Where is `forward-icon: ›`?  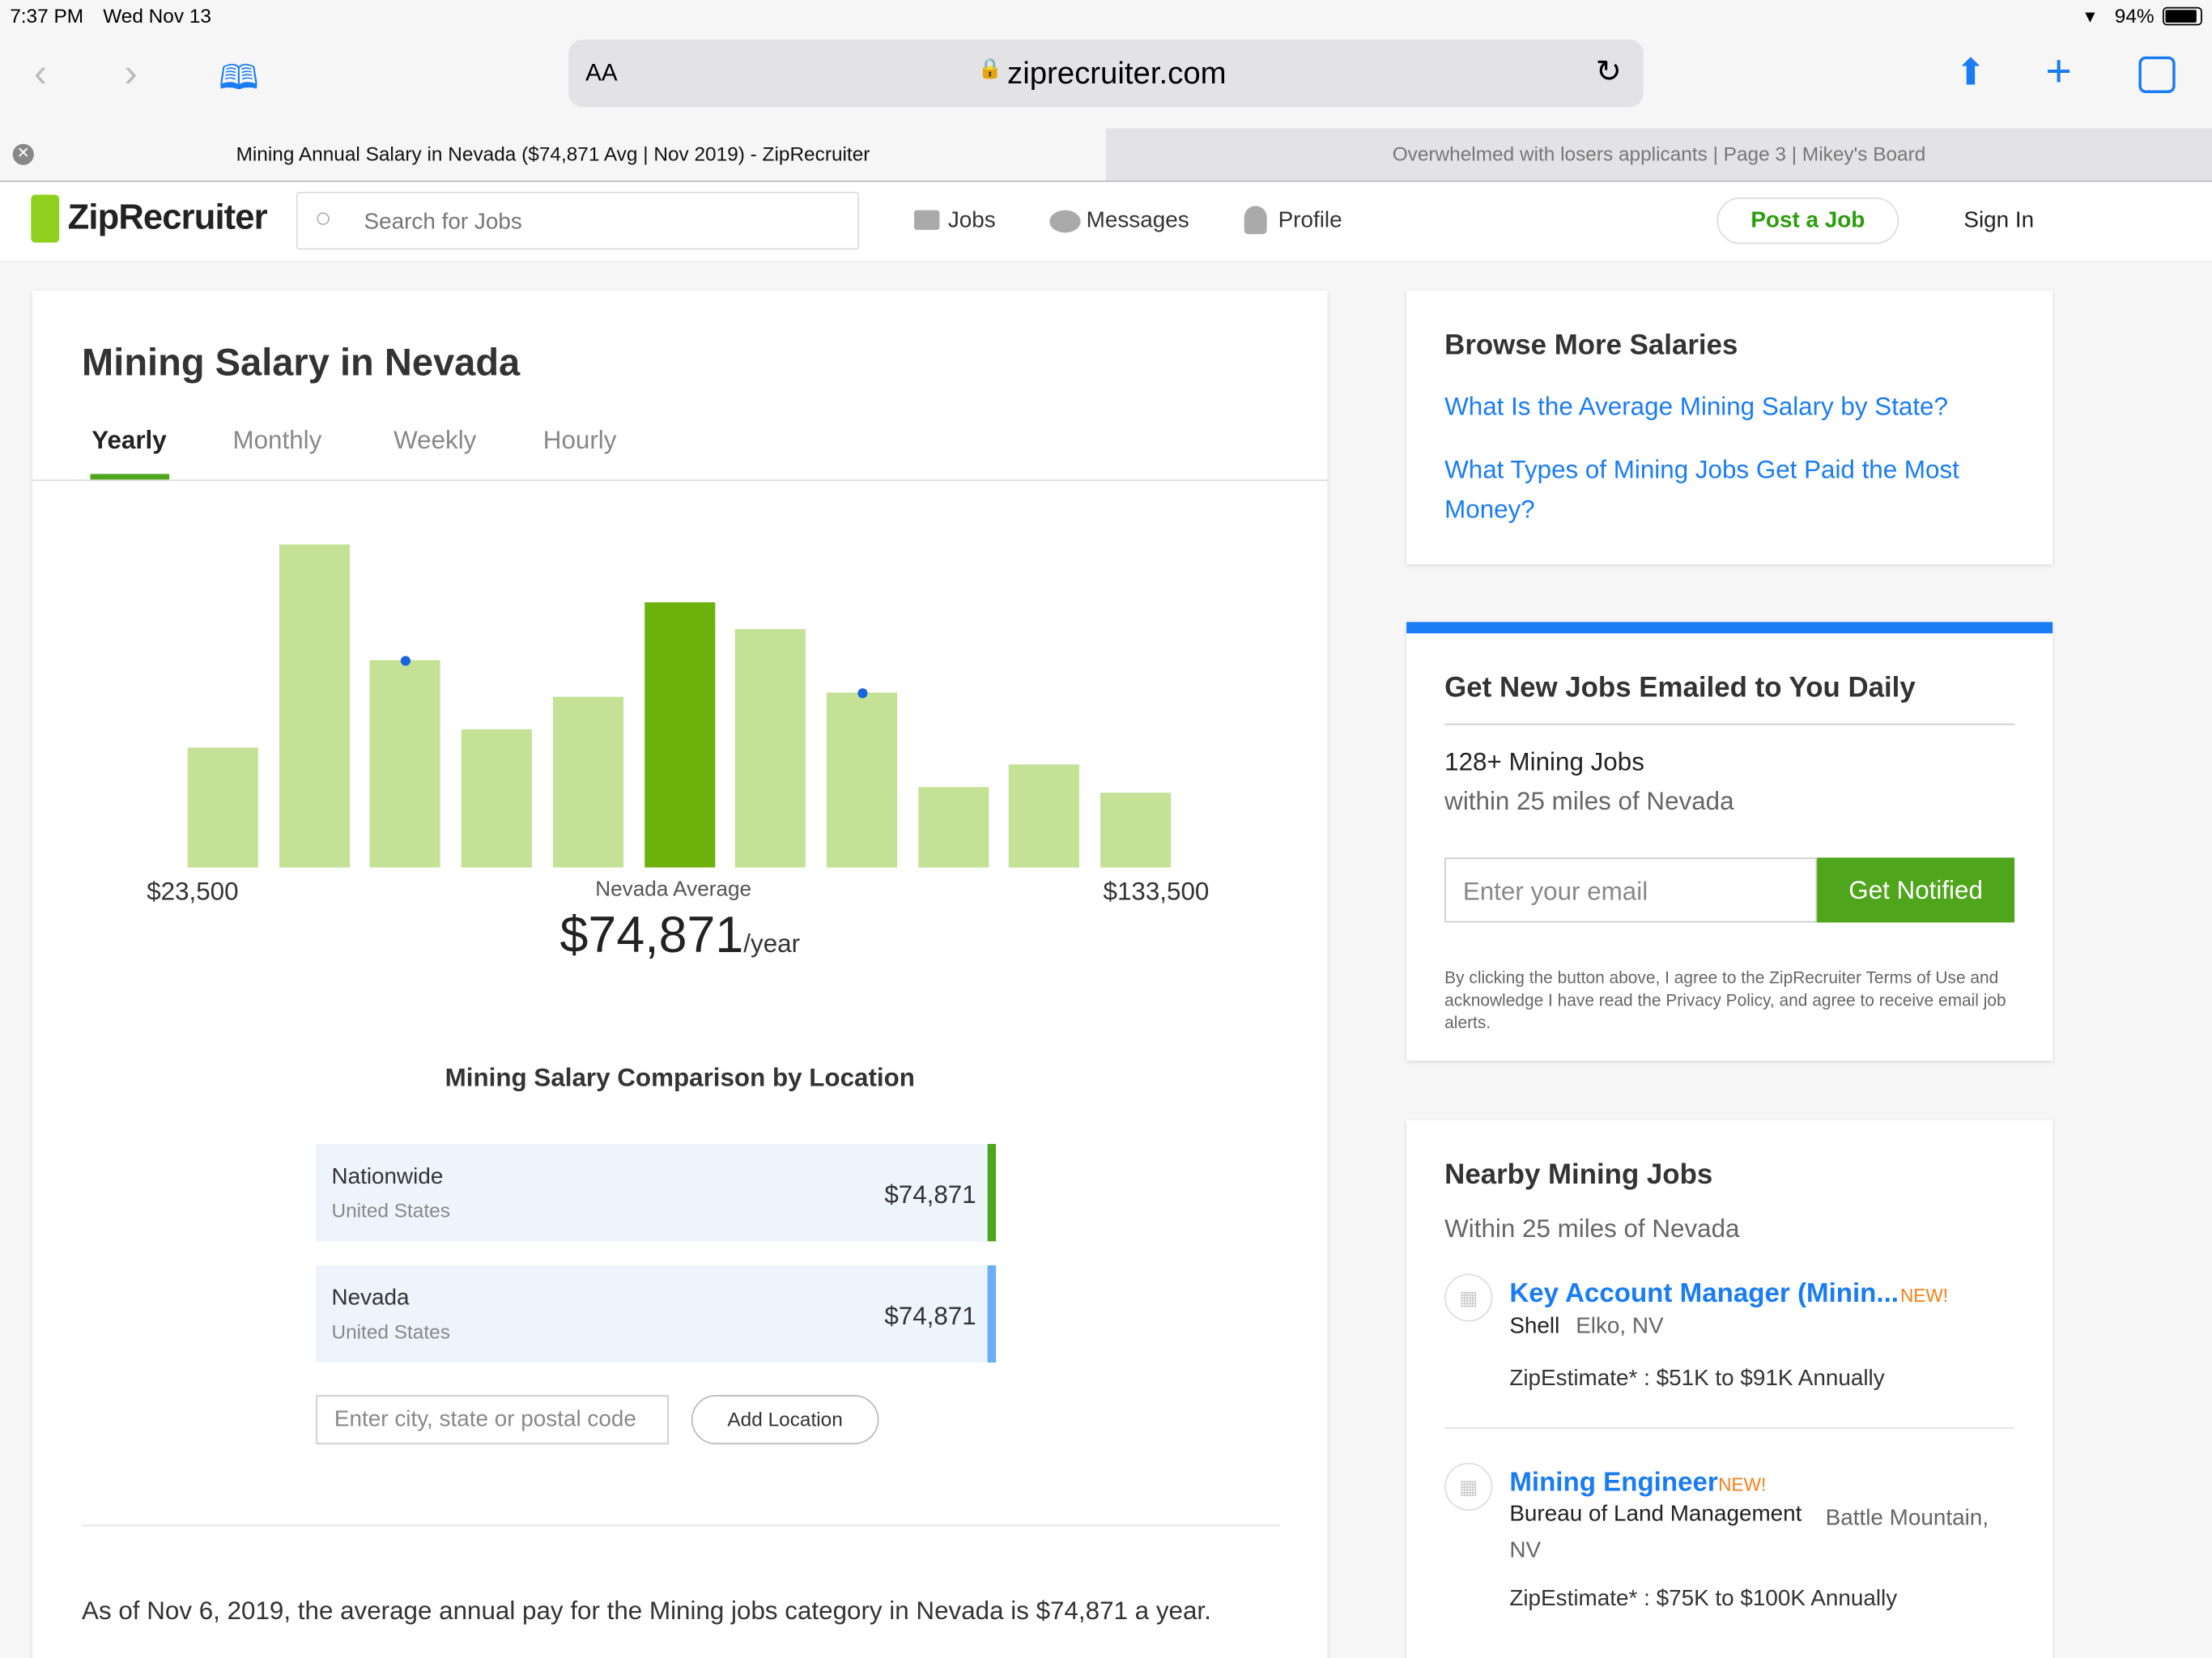 forward-icon: › is located at coordinates (131, 72).